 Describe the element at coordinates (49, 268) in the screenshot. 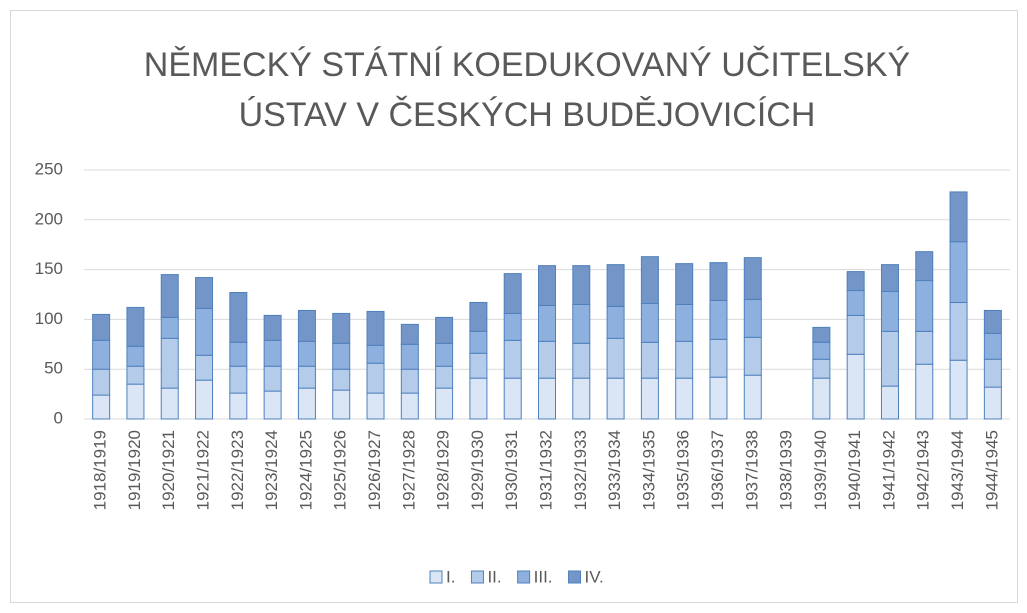

I see `y-tick-label: 150` at that location.